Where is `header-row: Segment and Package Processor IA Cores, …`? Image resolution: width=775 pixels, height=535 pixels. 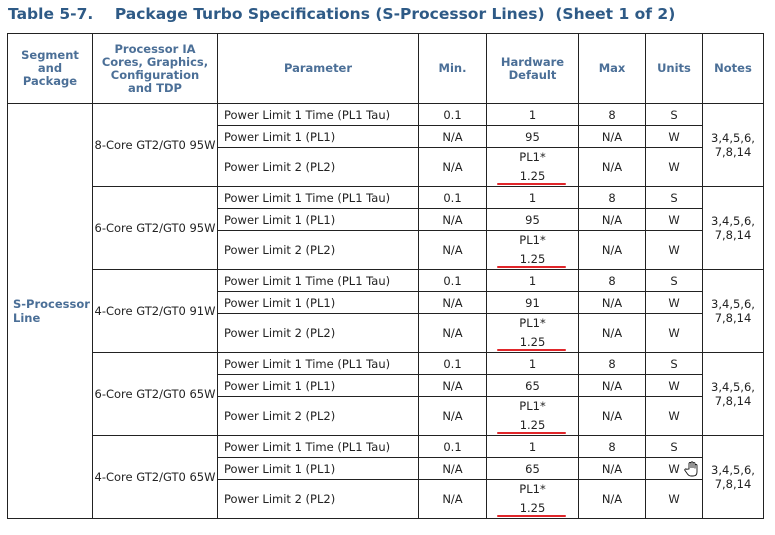 header-row: Segment and Package Processor IA Cores, … is located at coordinates (385, 68).